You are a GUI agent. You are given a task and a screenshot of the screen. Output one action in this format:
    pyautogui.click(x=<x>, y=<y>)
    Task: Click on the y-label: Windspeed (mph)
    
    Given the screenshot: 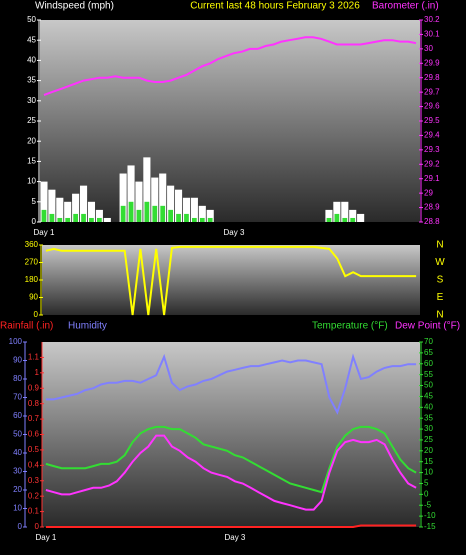 What is the action you would take?
    pyautogui.click(x=74, y=6)
    